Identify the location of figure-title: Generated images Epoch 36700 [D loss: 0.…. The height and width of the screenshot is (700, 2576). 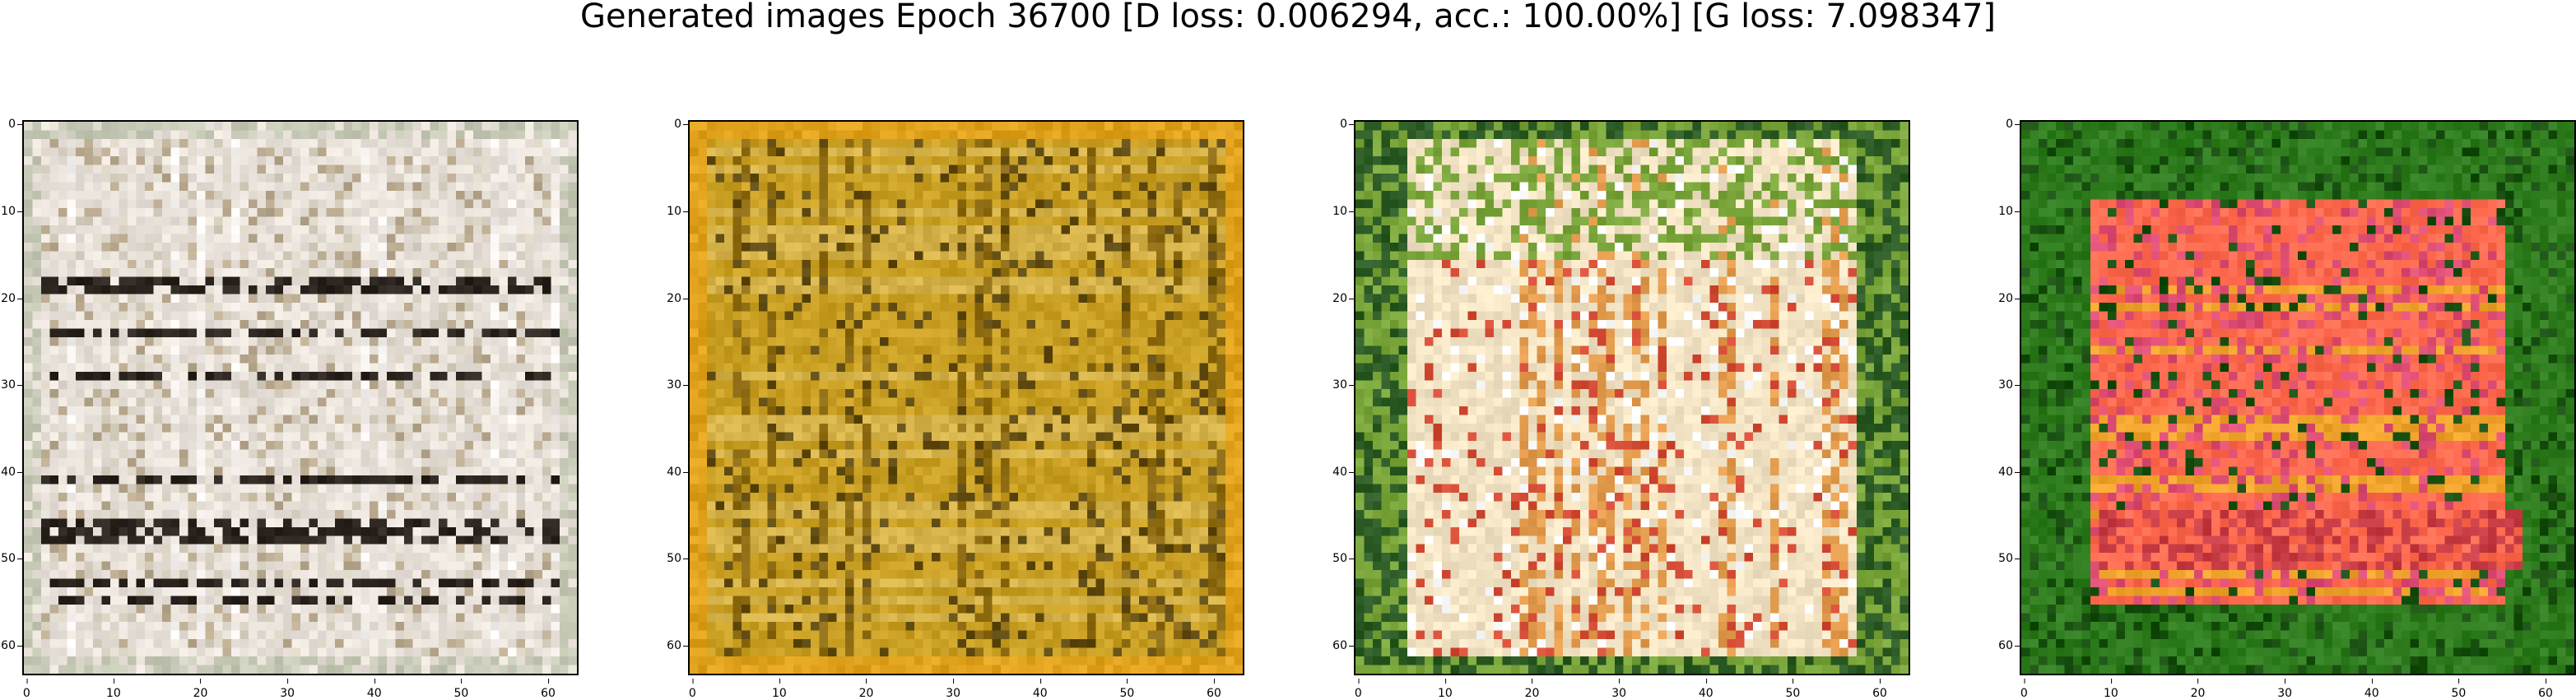
(1288, 16).